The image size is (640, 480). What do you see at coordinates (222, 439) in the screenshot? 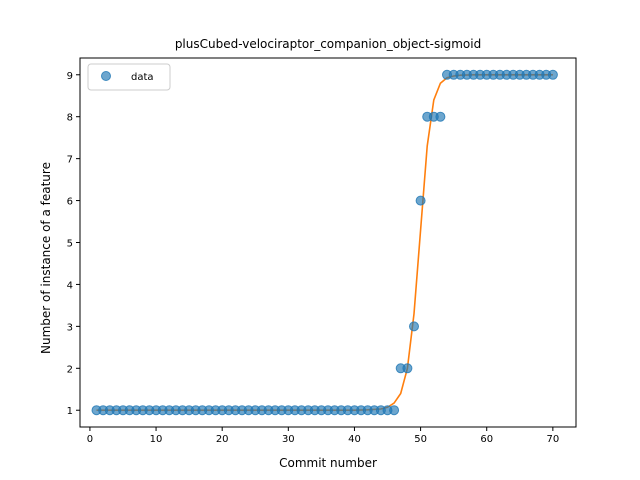
I see `x-tick-label: 20` at bounding box center [222, 439].